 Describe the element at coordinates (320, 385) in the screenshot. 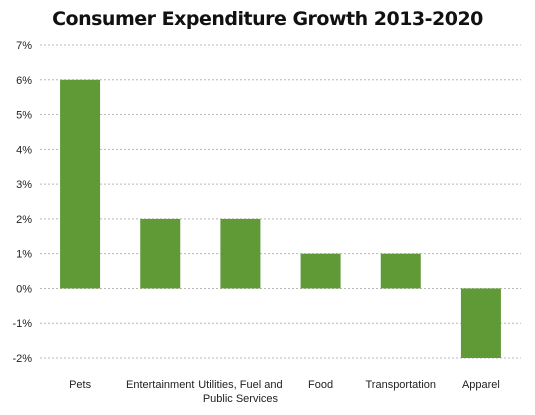

I see `x-tick-label: Food` at that location.